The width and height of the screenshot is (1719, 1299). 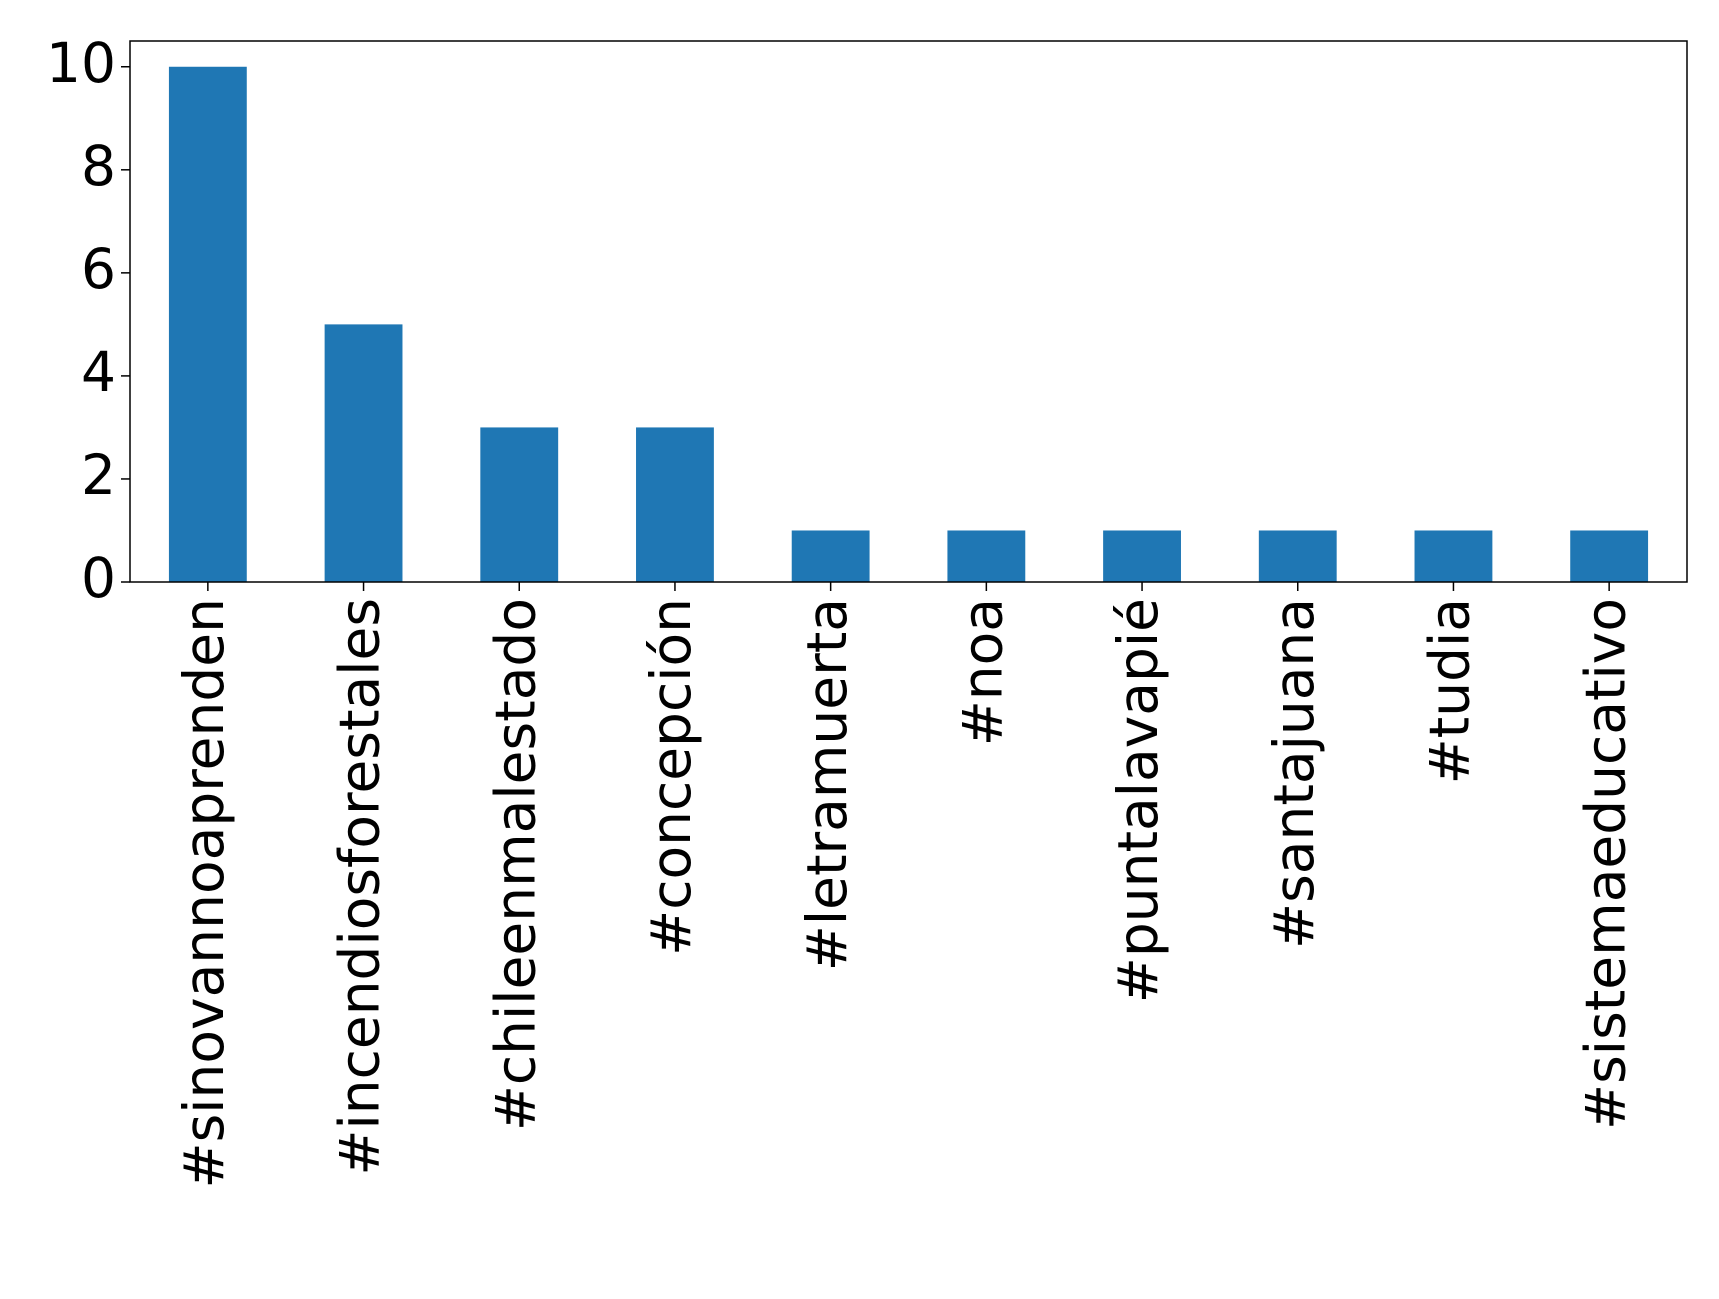 I want to click on x-tick-label: #santajuana, so click(x=1294, y=773).